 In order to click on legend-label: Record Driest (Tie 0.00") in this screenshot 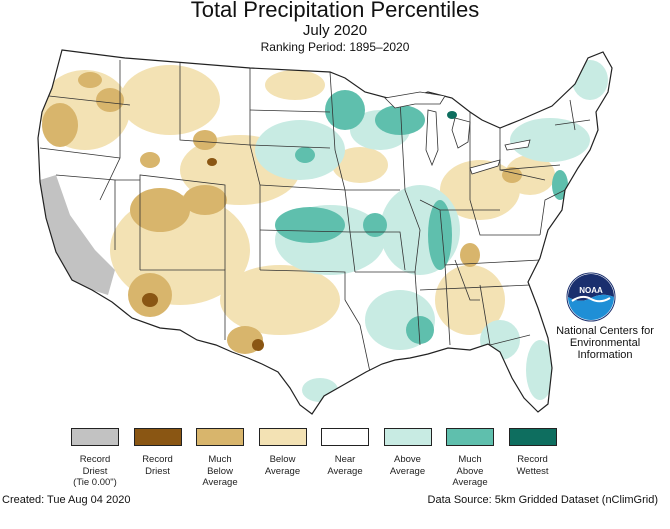, I will do `click(95, 471)`.